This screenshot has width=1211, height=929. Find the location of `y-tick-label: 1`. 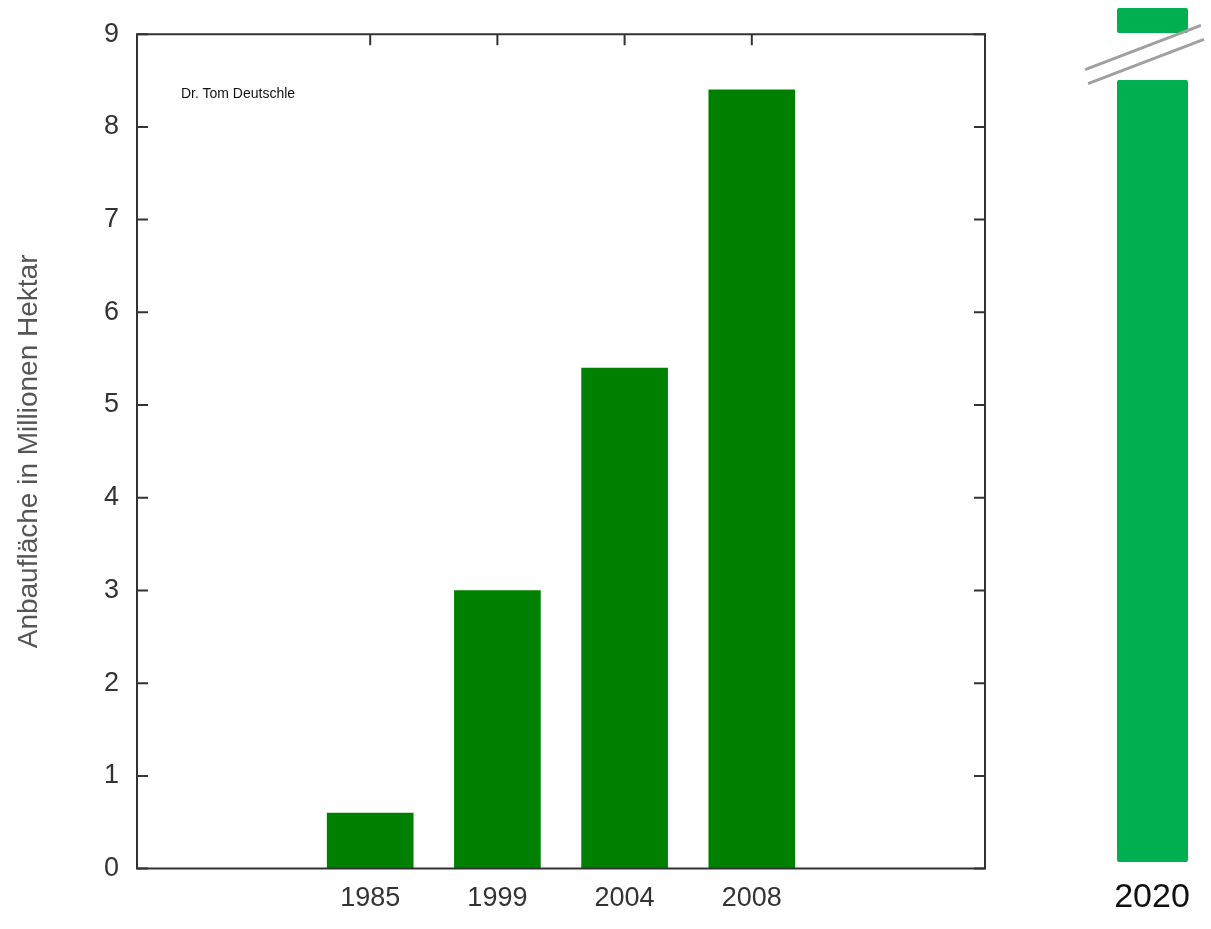

y-tick-label: 1 is located at coordinates (111, 774).